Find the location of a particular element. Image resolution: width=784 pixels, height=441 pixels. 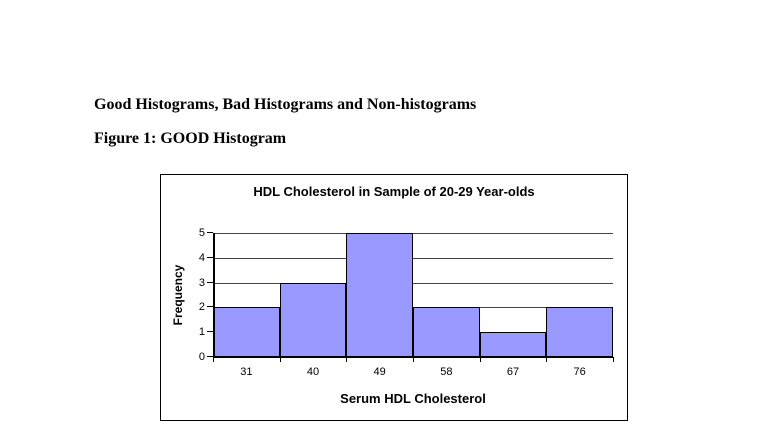

y-tick-label: 4 is located at coordinates (201, 257).